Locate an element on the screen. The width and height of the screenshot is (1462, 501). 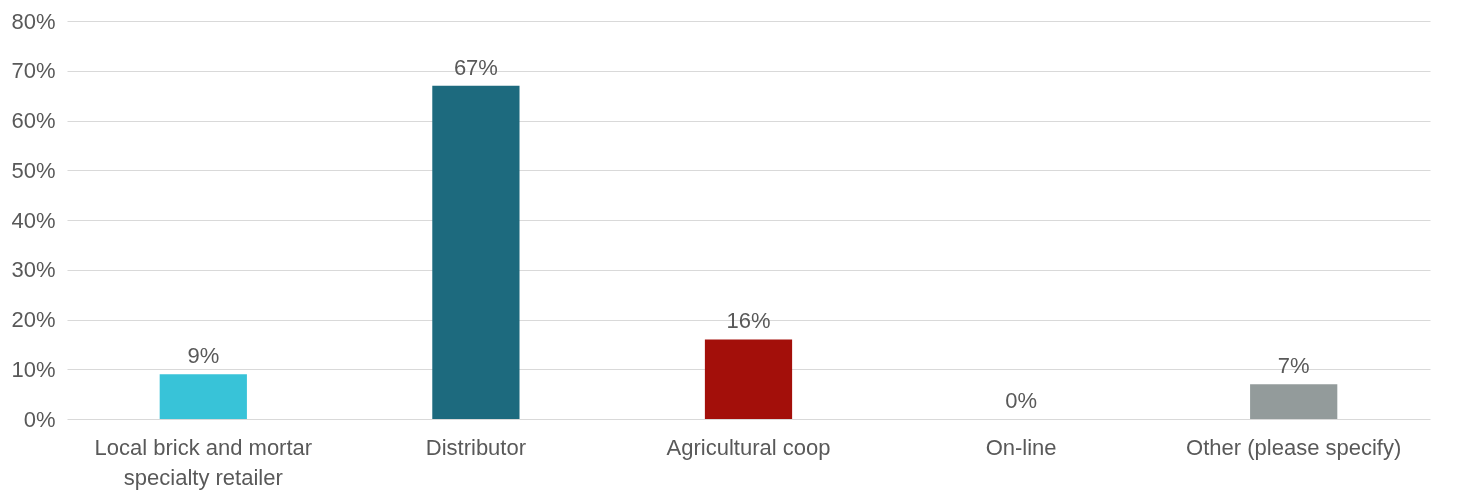
y-tick-label: 80% is located at coordinates (33, 21).